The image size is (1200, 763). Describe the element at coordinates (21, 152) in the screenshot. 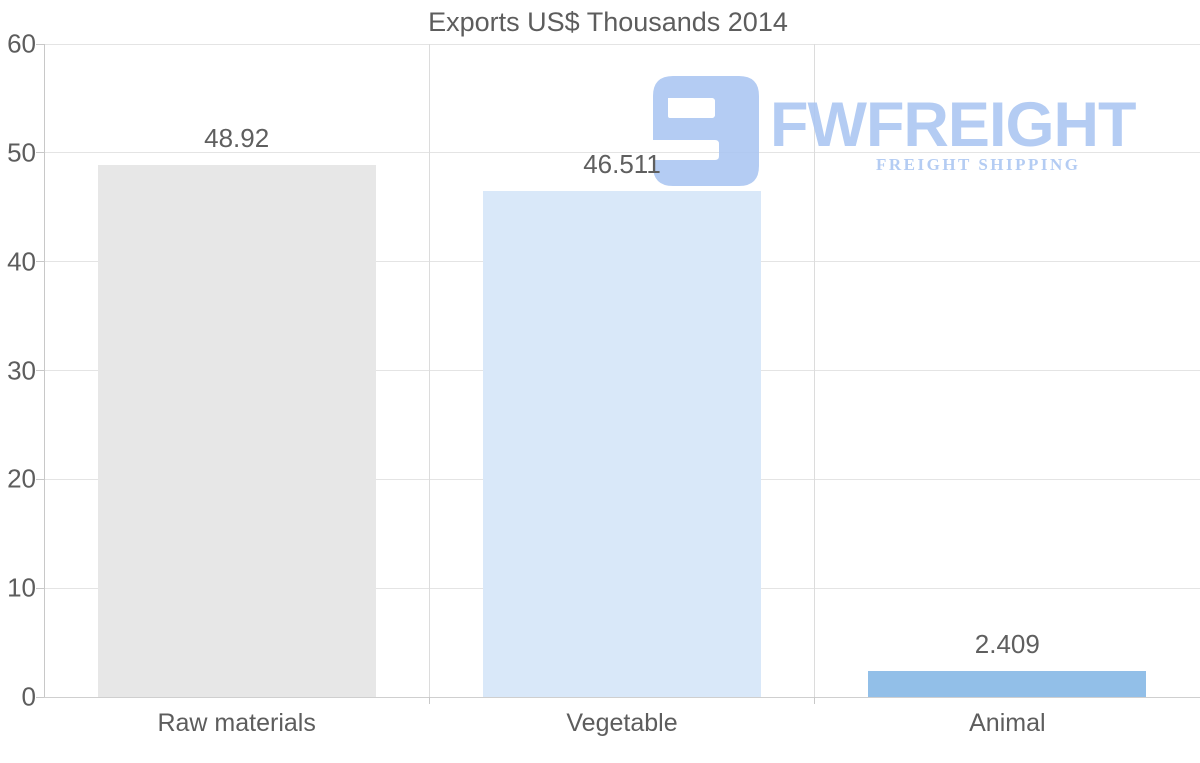

I see `y-tick-label: 50` at that location.